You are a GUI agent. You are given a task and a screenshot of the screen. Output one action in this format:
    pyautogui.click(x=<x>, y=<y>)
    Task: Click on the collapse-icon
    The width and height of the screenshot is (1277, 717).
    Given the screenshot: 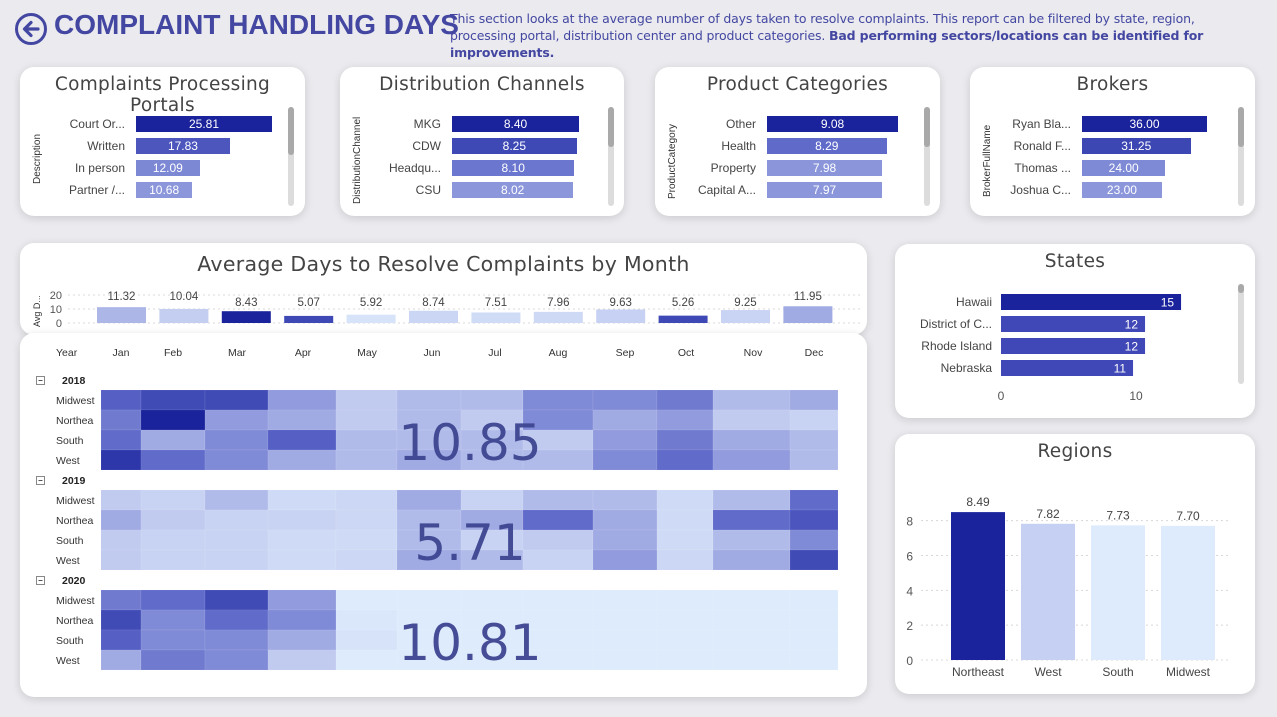 What is the action you would take?
    pyautogui.click(x=40, y=580)
    